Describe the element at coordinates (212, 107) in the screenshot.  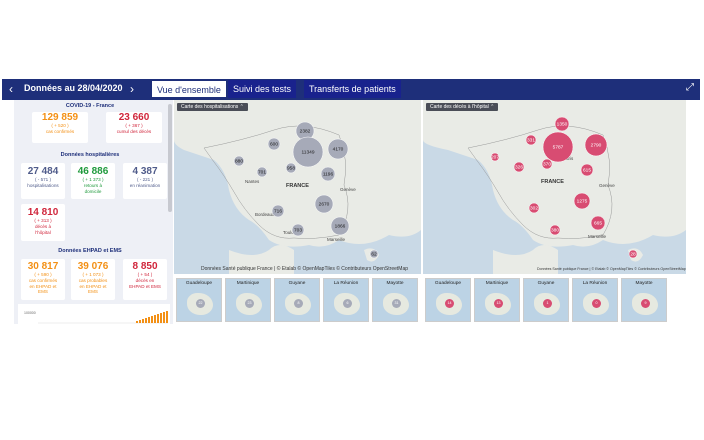
I see `hospitalisations-map-toggle-button: Carte des hospitalisations ⌃` at that location.